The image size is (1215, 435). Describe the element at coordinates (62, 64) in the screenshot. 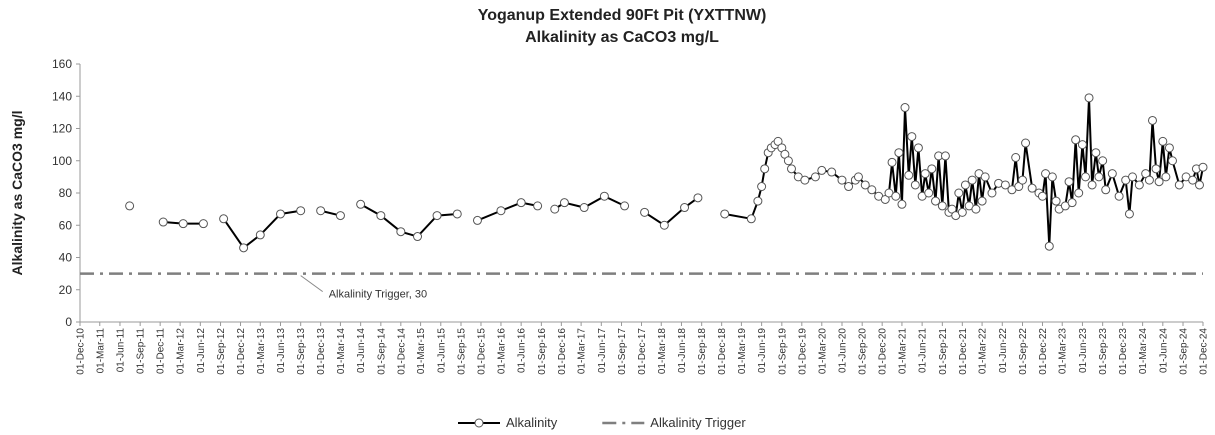

I see `y-tick-label: 160` at that location.